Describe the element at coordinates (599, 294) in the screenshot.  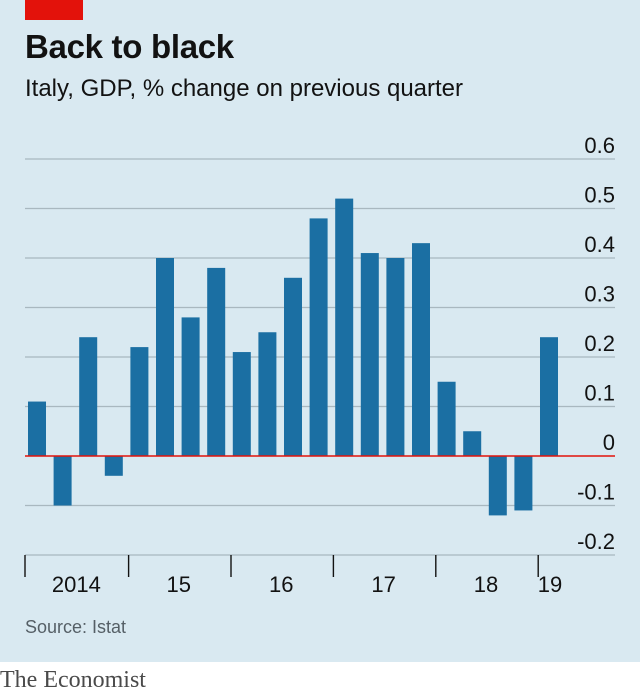
I see `y-tick-label: 0.3` at that location.